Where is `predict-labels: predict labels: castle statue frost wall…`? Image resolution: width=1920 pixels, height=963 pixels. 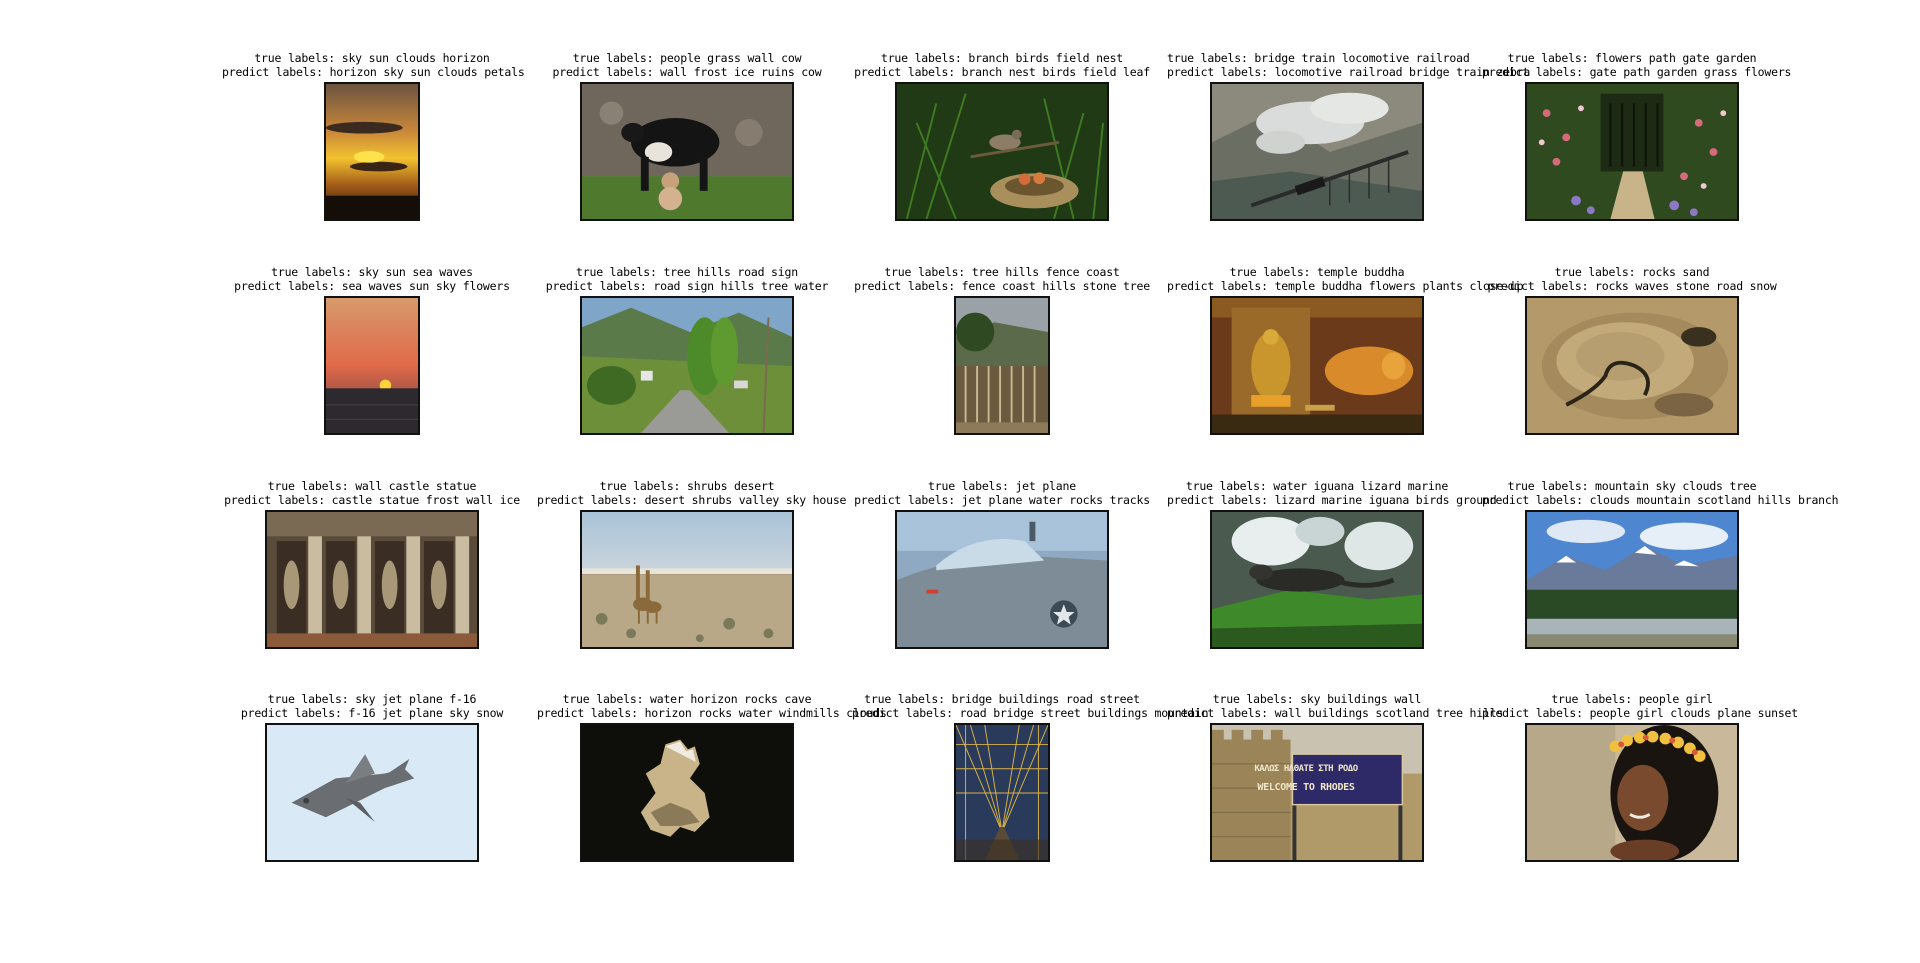 predict-labels: predict labels: castle statue frost wall… is located at coordinates (372, 499).